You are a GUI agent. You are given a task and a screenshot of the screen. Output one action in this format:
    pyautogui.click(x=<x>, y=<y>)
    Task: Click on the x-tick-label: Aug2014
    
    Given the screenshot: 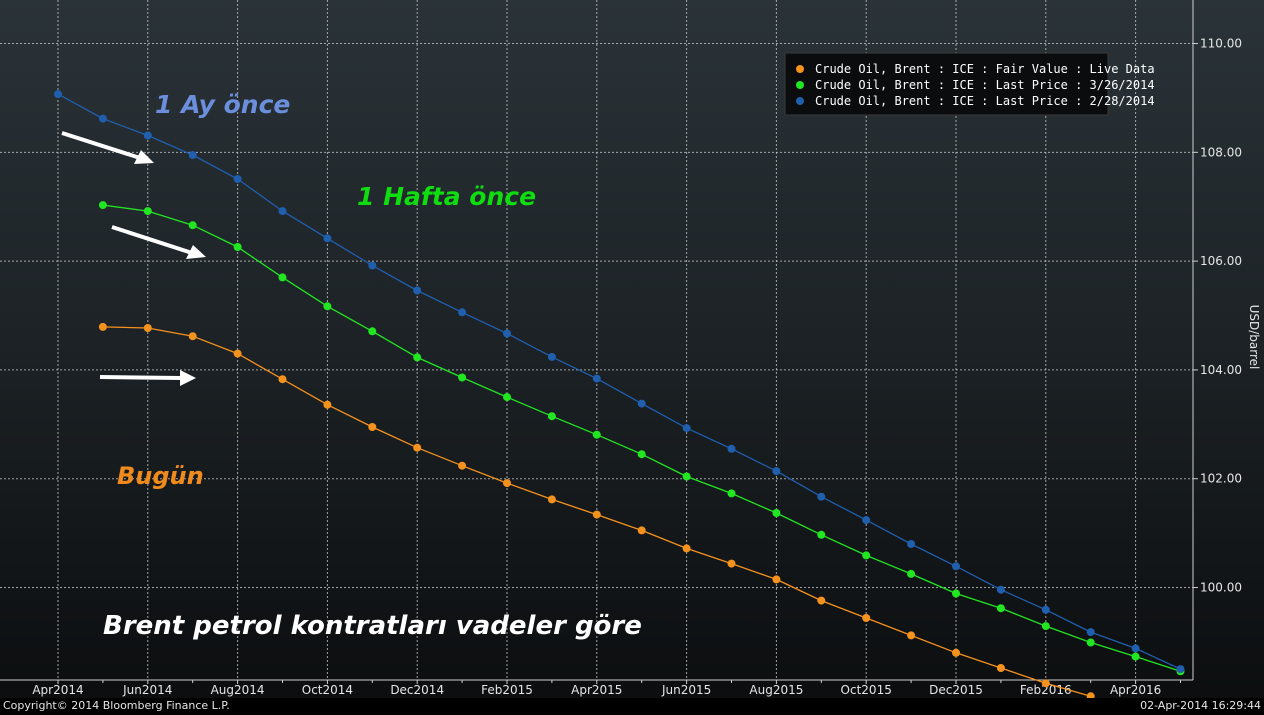 What is the action you would take?
    pyautogui.click(x=238, y=690)
    